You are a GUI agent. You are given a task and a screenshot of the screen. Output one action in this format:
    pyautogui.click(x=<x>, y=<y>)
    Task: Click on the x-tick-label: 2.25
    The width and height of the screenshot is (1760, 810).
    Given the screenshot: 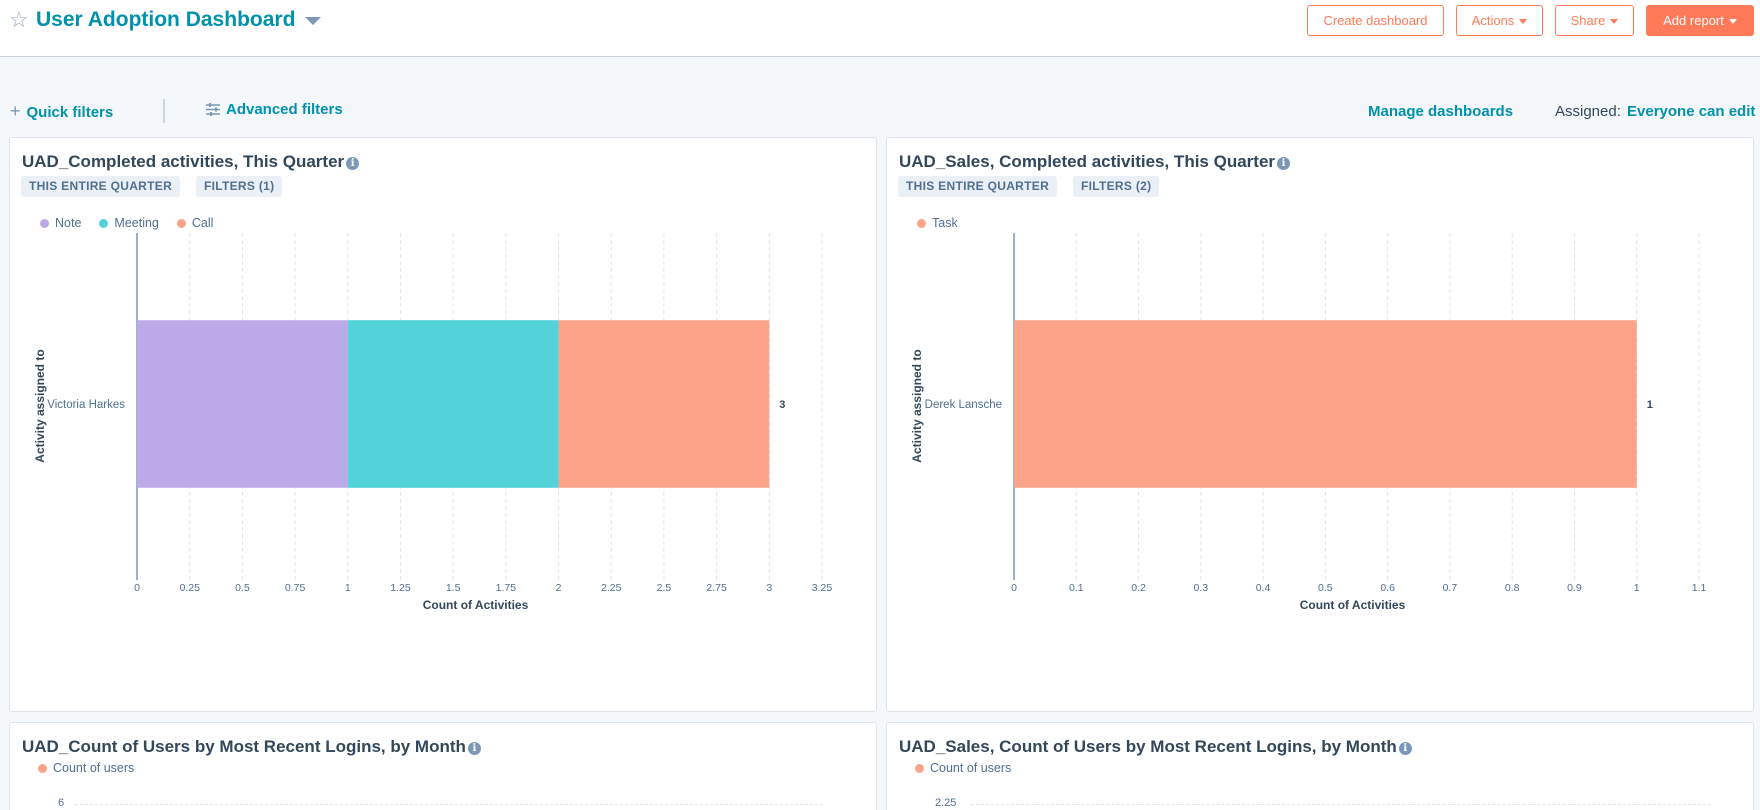 What is the action you would take?
    pyautogui.click(x=611, y=588)
    